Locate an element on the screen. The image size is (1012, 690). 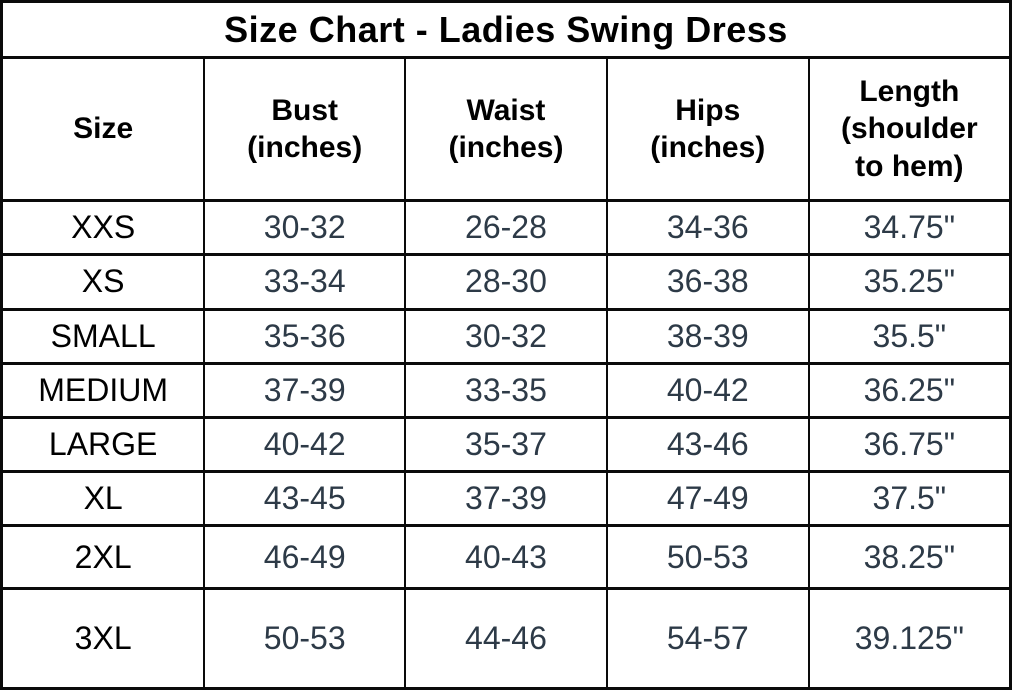
hips-value: 36-38 is located at coordinates (707, 282).